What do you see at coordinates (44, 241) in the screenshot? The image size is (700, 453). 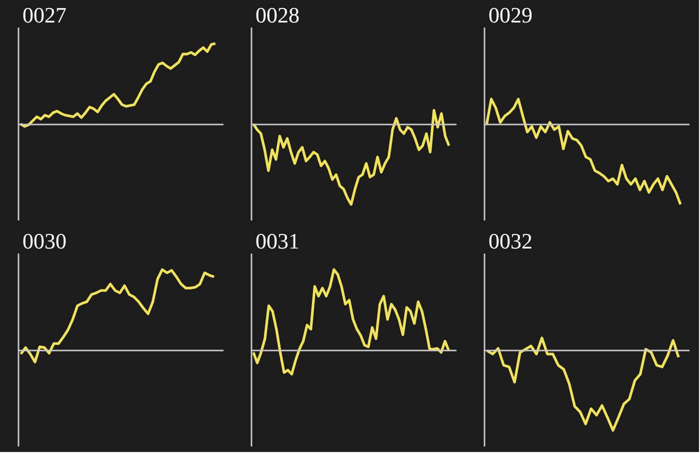 I see `chart-title: 0030` at bounding box center [44, 241].